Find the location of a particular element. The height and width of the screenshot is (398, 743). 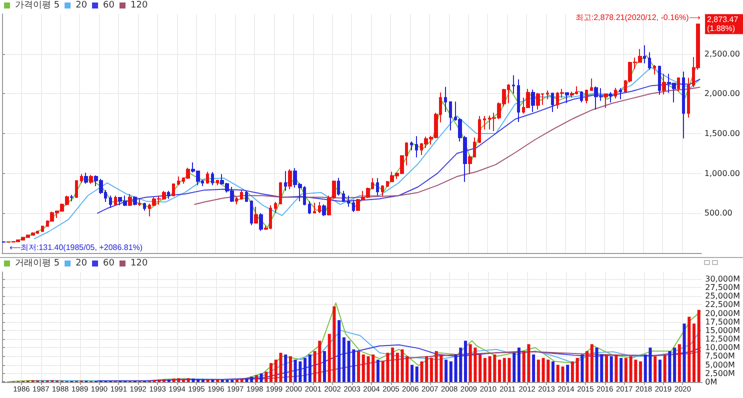

y-tick-label: 17,500M is located at coordinates (722, 321).